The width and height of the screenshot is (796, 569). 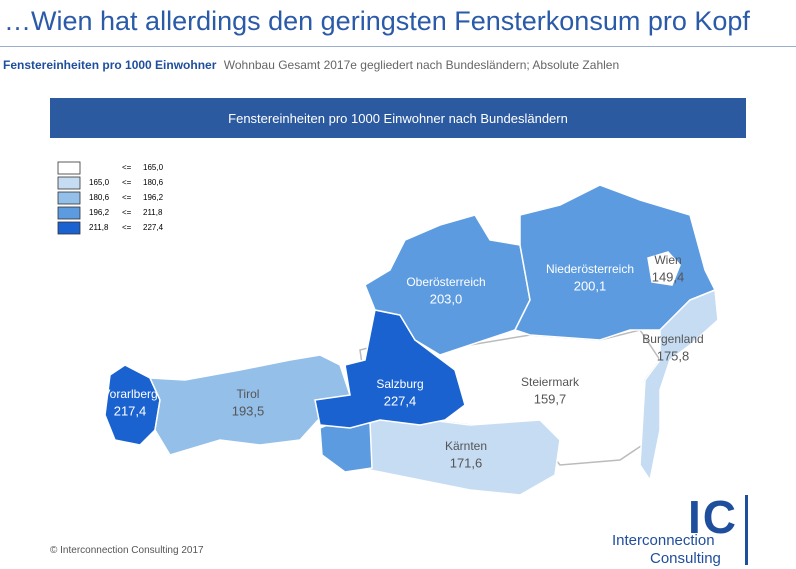 What do you see at coordinates (130, 410) in the screenshot?
I see `region-value: 217,4` at bounding box center [130, 410].